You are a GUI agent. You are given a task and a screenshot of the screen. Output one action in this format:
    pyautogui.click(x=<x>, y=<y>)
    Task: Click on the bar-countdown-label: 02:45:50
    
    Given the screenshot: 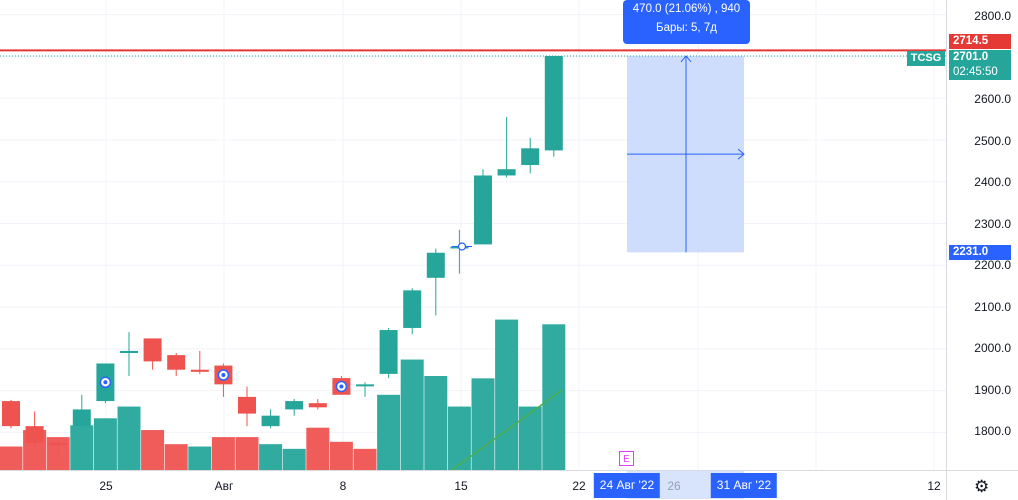 What is the action you would take?
    pyautogui.click(x=980, y=72)
    